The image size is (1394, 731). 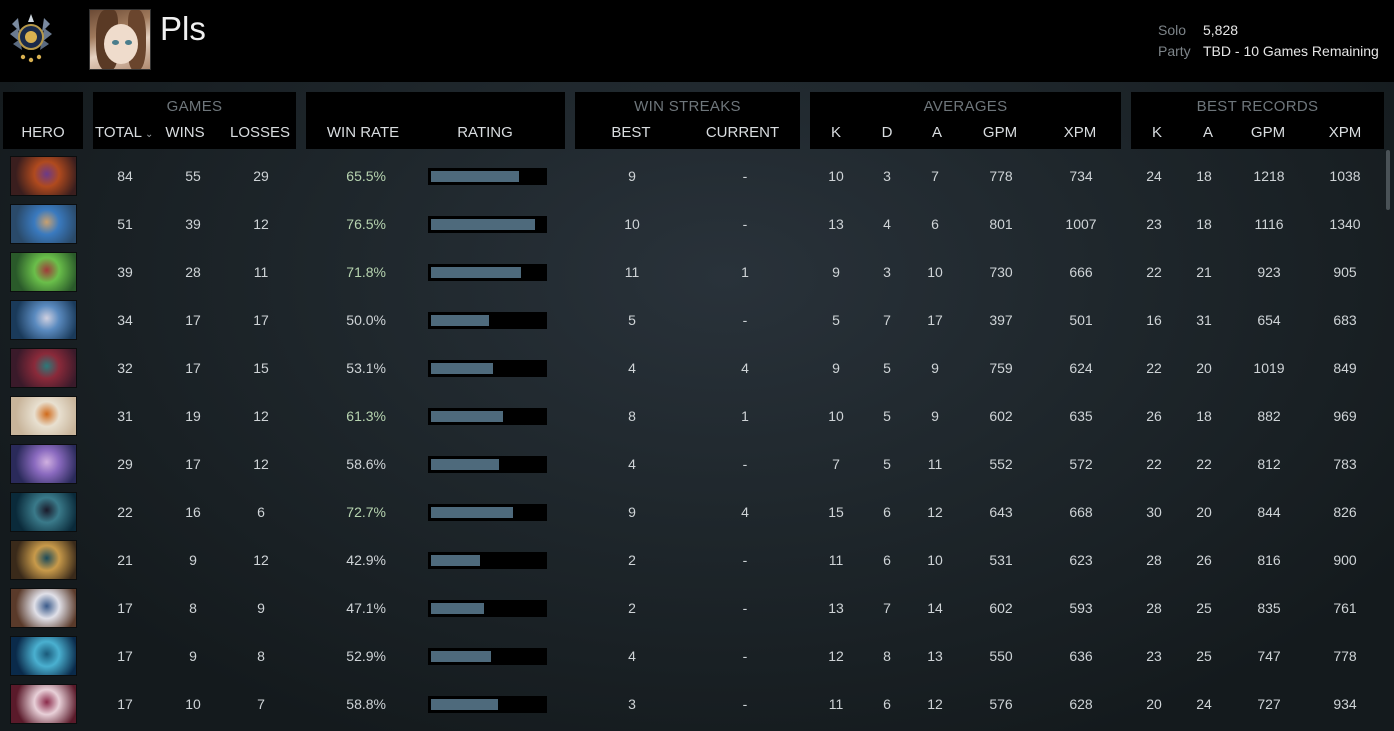 What do you see at coordinates (1345, 608) in the screenshot?
I see `cell-best-xpm: 761` at bounding box center [1345, 608].